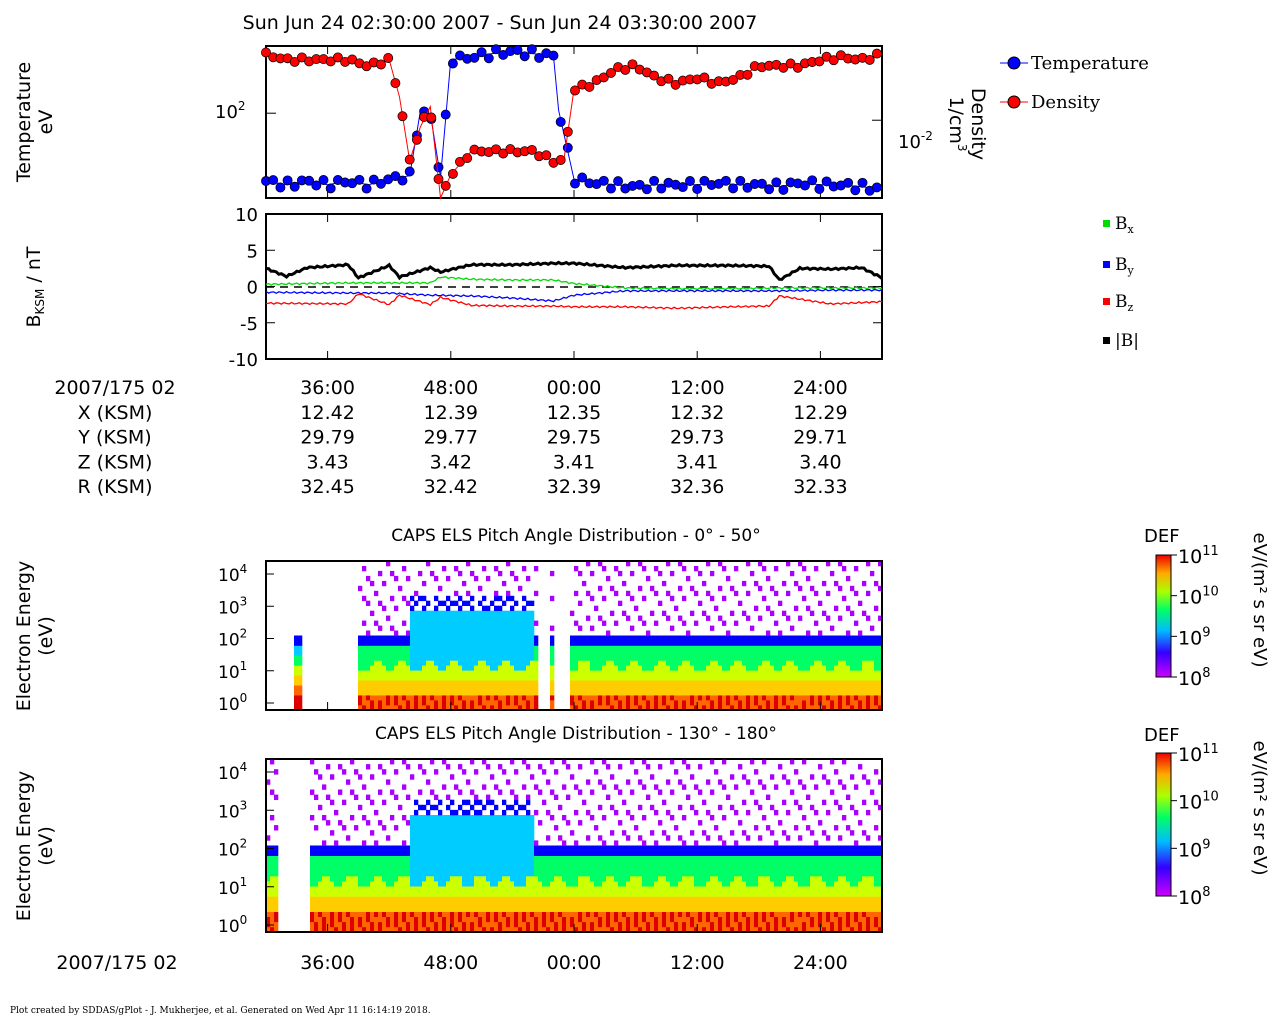  Describe the element at coordinates (327, 438) in the screenshot. I see `ephemeris-value: 29.79` at that location.